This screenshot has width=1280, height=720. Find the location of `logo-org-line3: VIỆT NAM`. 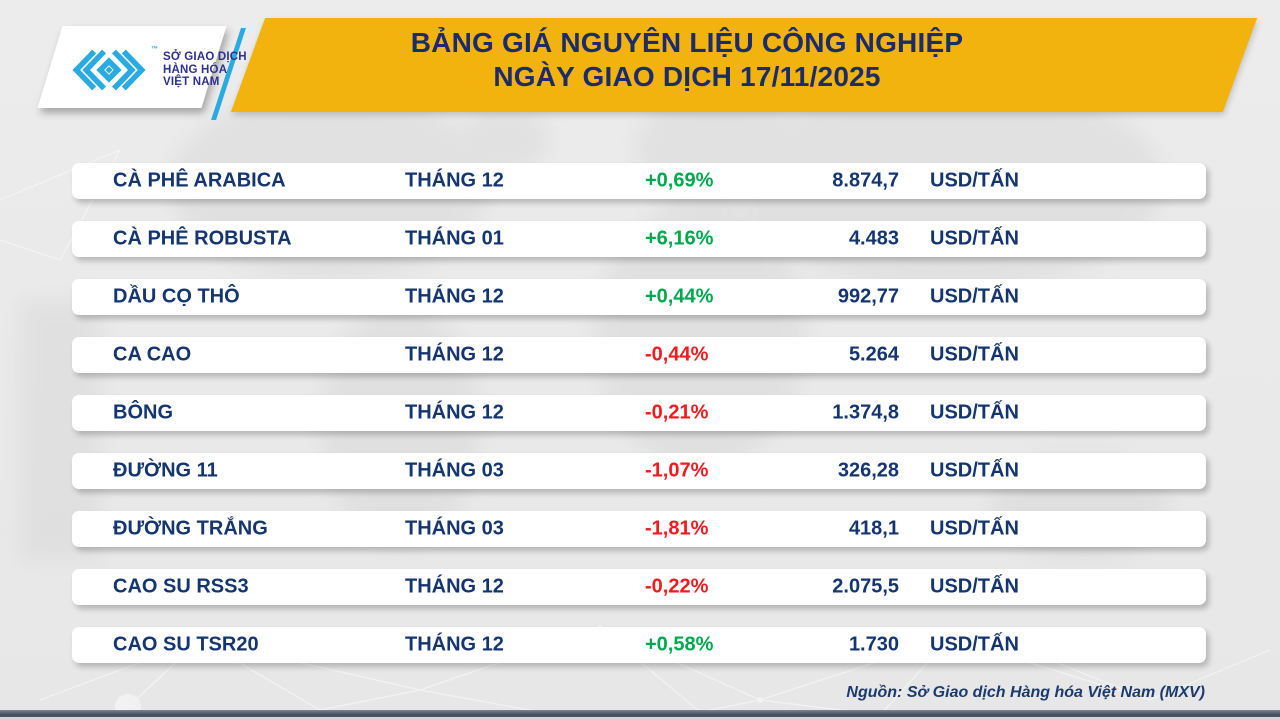

logo-org-line3: VIỆT NAM is located at coordinates (191, 82).